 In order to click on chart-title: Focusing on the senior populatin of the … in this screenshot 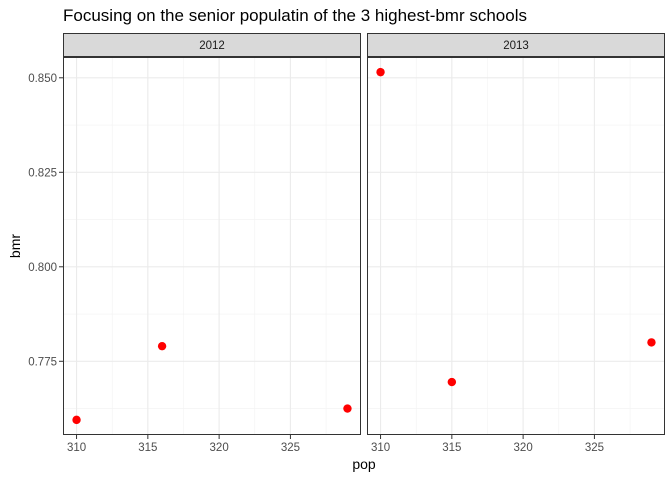, I will do `click(295, 15)`.